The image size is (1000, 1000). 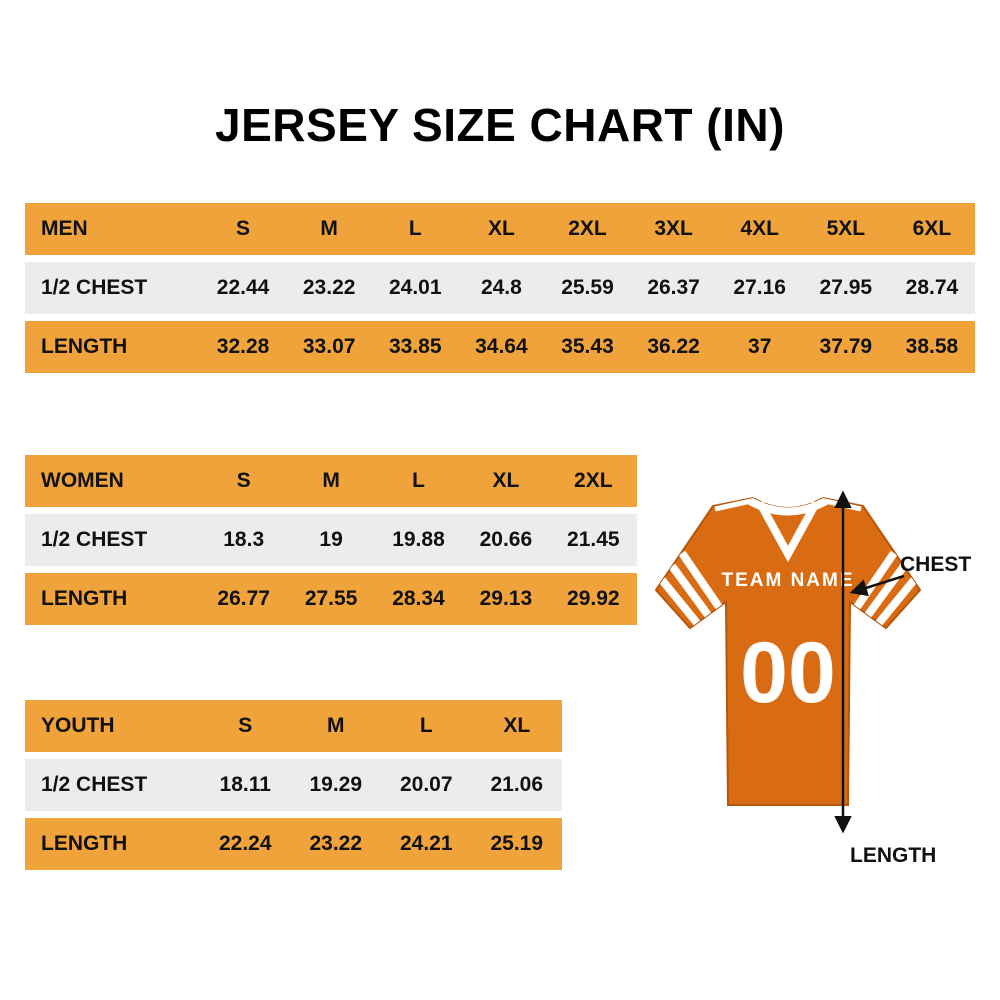 What do you see at coordinates (329, 346) in the screenshot?
I see `size-value: 33.07` at bounding box center [329, 346].